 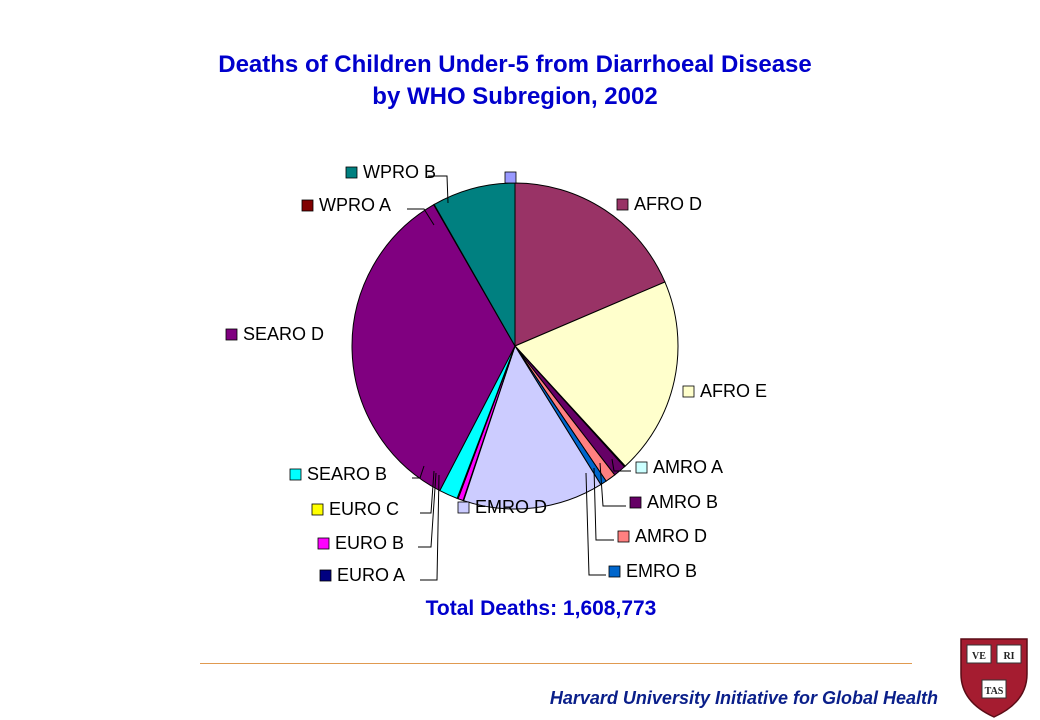 What do you see at coordinates (641, 467) in the screenshot?
I see `legend-swatch-amro-a` at bounding box center [641, 467].